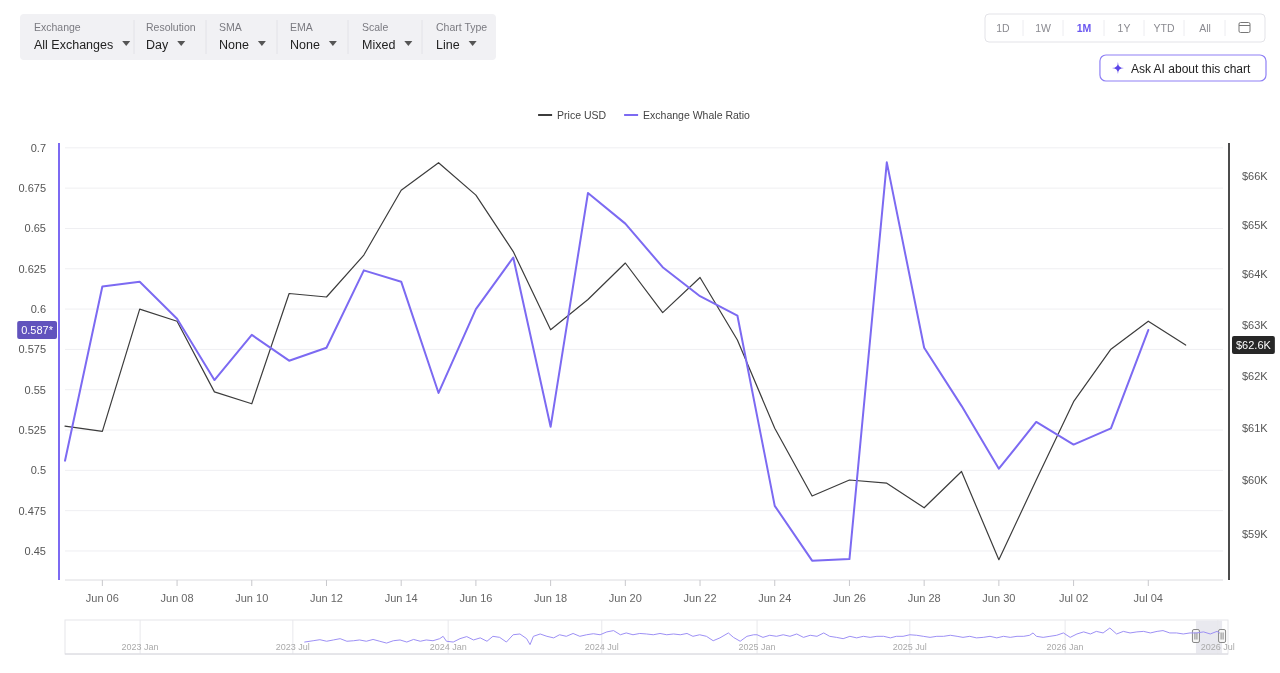  What do you see at coordinates (32, 510) in the screenshot?
I see `y-tick-label: 0.475` at bounding box center [32, 510].